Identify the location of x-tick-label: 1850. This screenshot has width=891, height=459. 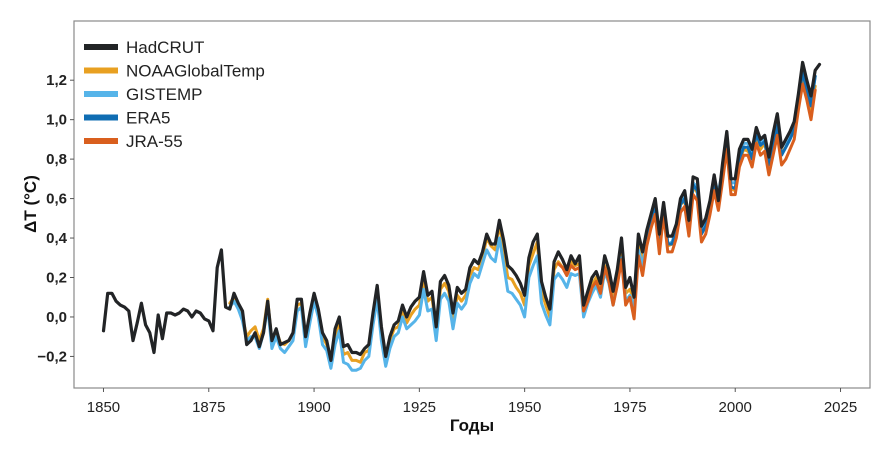
(103, 407).